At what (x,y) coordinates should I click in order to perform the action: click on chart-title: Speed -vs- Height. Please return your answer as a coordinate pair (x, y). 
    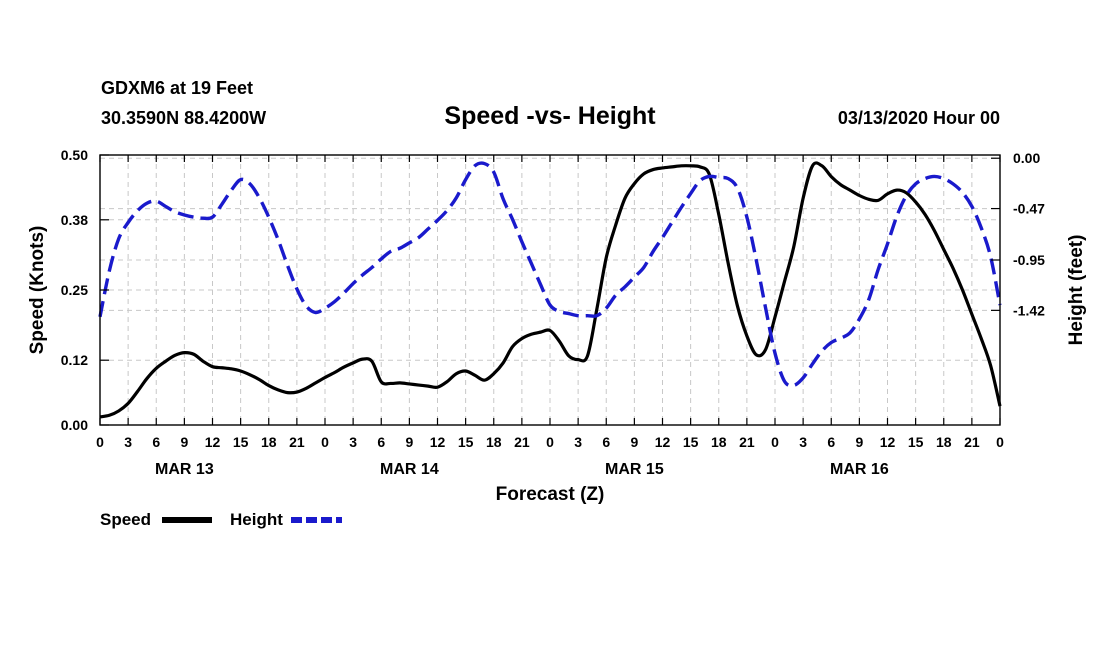
    Looking at the image, I should click on (550, 116).